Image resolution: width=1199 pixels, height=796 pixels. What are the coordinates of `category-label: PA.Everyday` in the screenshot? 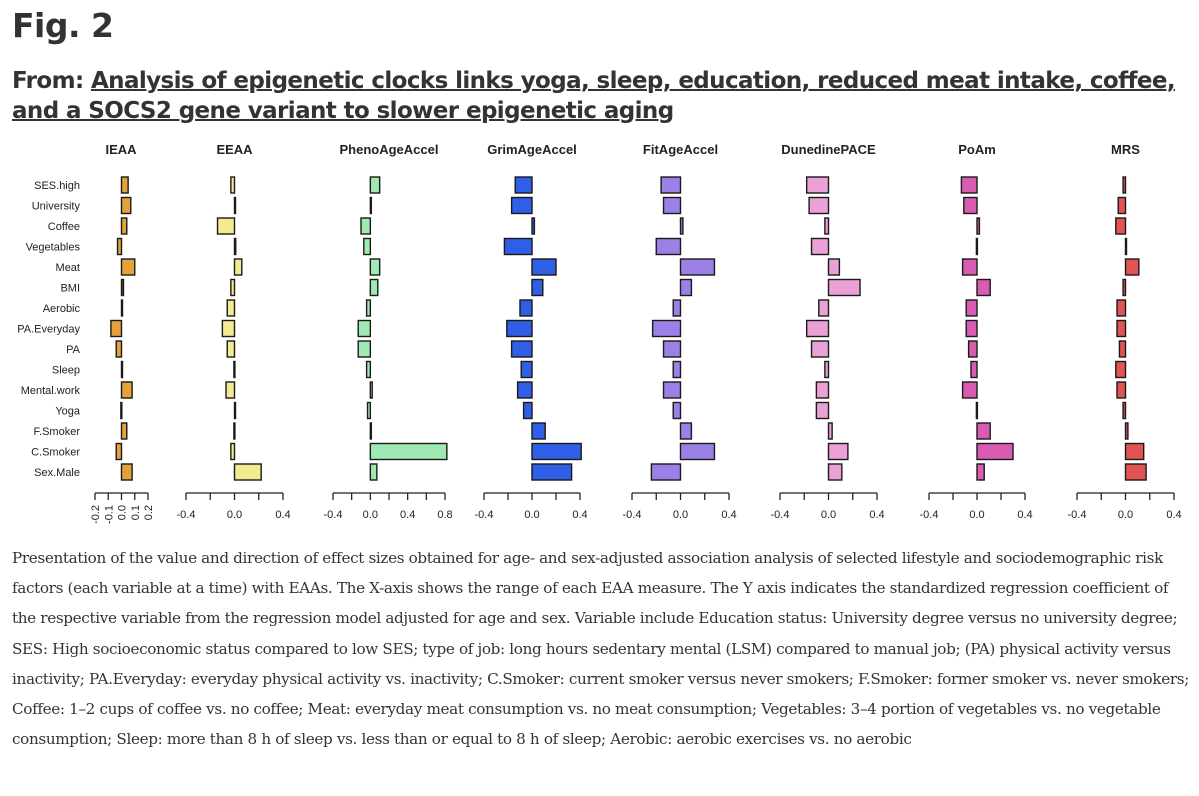 It's located at (48, 330).